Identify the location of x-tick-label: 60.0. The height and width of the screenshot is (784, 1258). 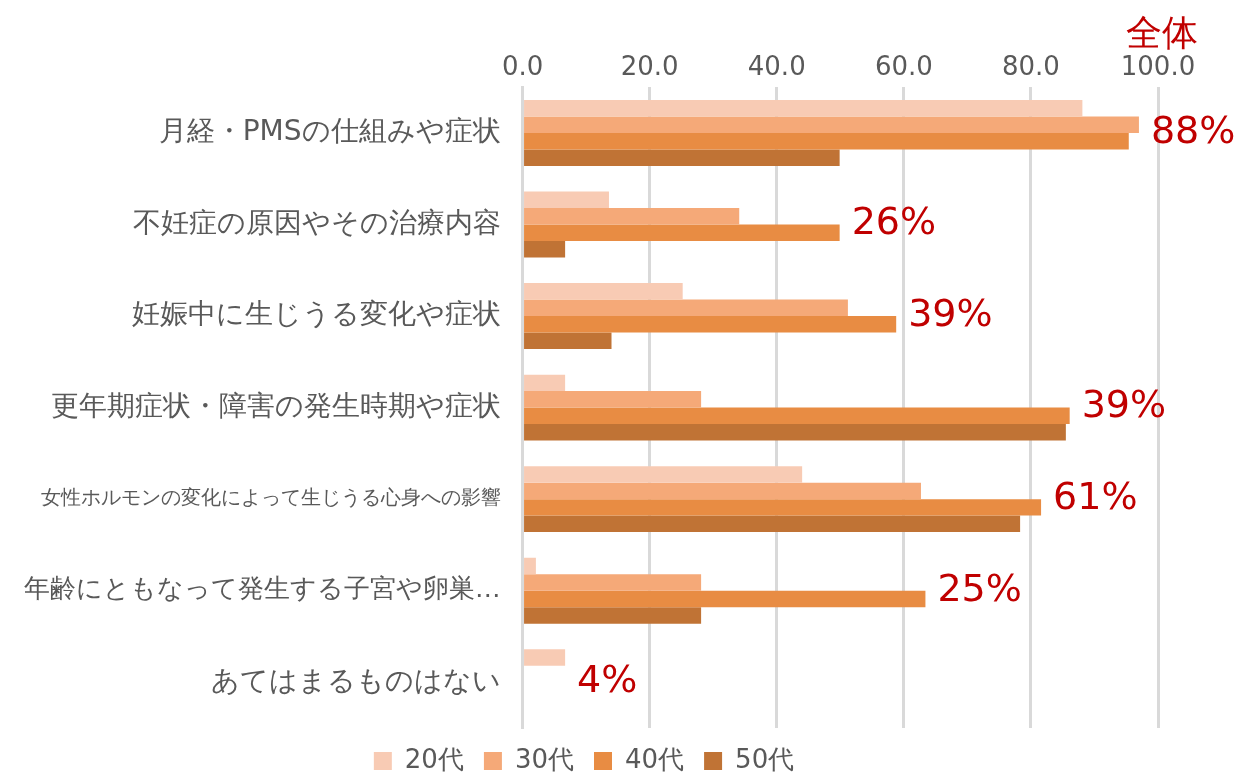
(903, 66).